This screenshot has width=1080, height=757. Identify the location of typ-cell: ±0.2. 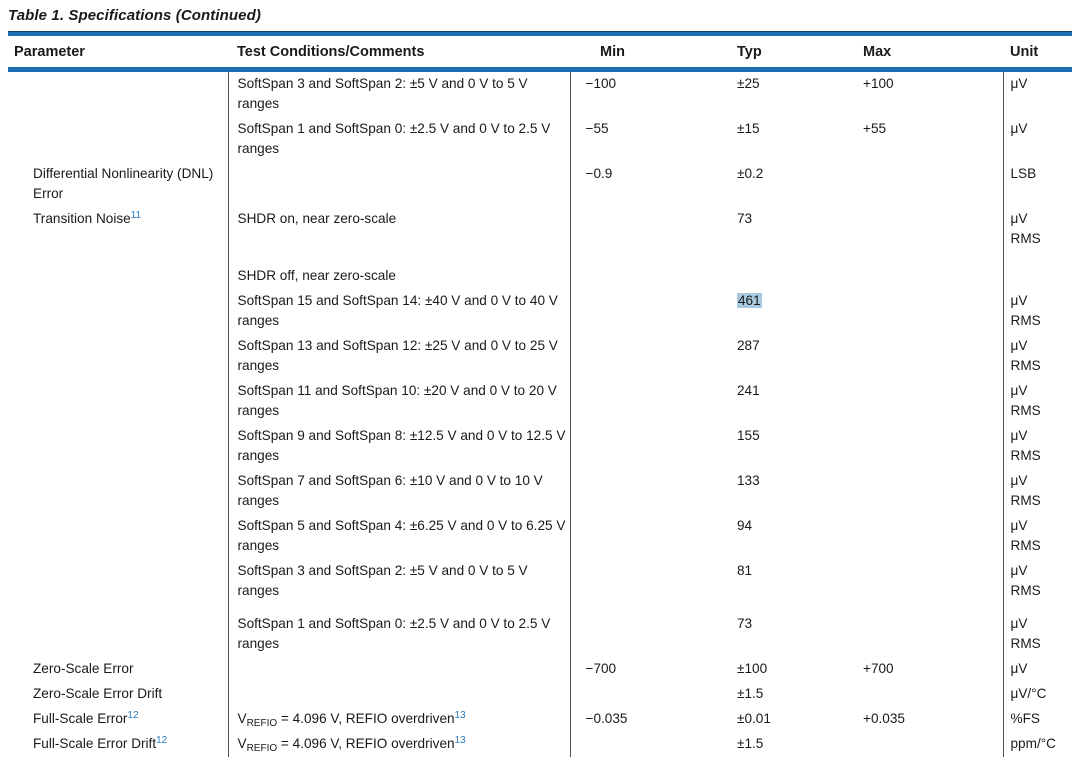
(785, 184).